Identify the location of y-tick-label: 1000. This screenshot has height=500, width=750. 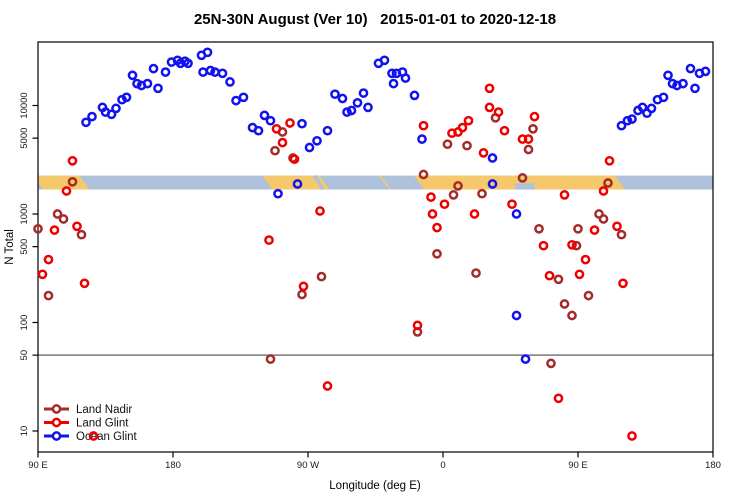
(24, 213).